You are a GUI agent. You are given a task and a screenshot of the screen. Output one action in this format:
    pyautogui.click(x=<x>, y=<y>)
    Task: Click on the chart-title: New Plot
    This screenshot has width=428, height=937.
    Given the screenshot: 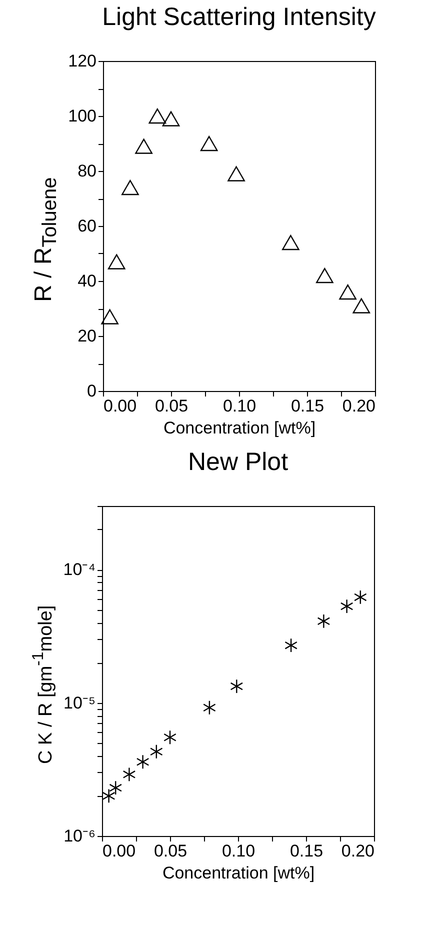 What is the action you would take?
    pyautogui.click(x=238, y=462)
    